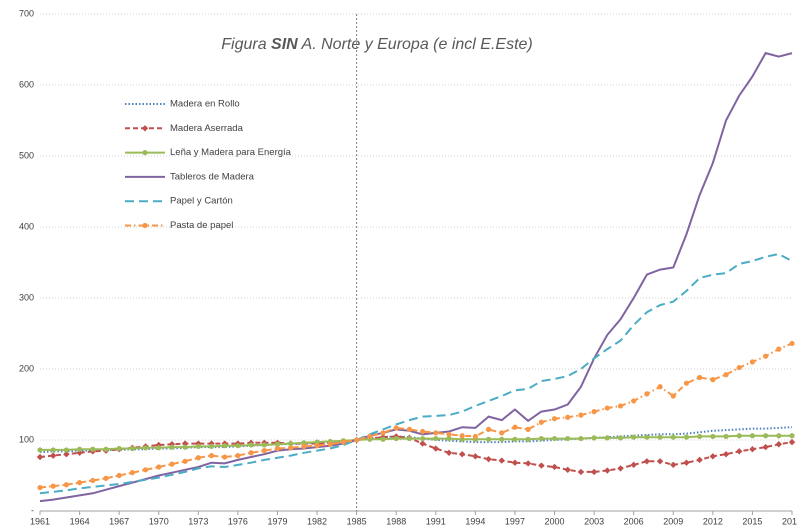  Describe the element at coordinates (436, 521) in the screenshot. I see `x-tick-label: 1991` at that location.